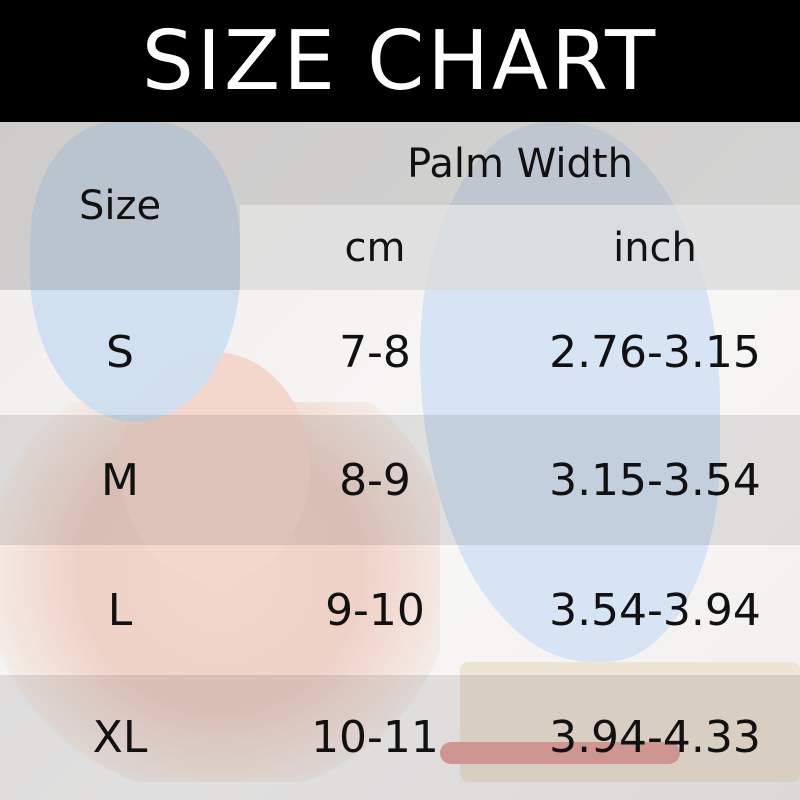 The image size is (800, 800). What do you see at coordinates (655, 352) in the screenshot?
I see `inch-cell: 2.76-3.15` at bounding box center [655, 352].